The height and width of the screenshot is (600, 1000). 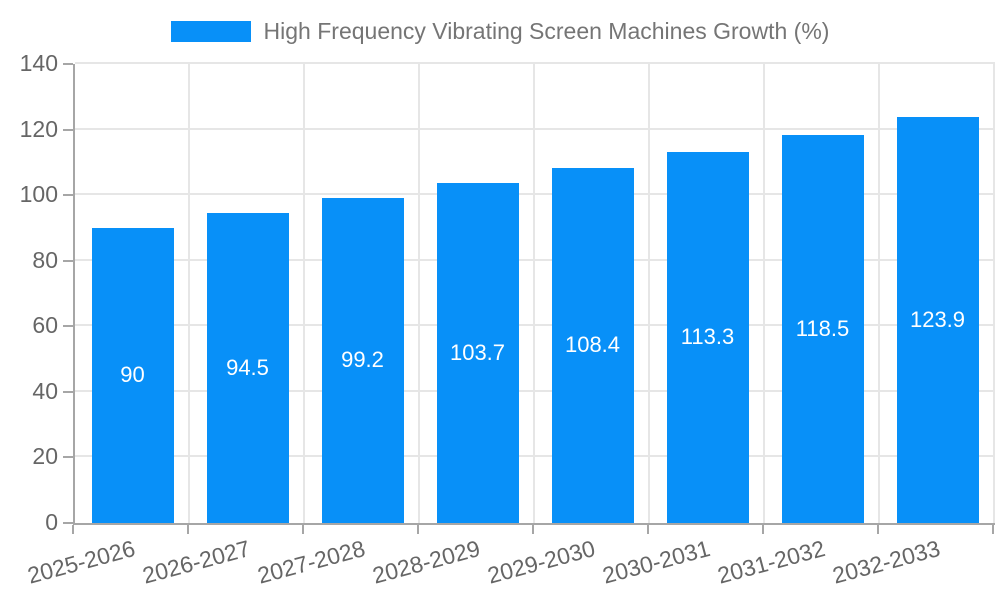 What do you see at coordinates (38, 128) in the screenshot?
I see `y-axis-label: 120` at bounding box center [38, 128].